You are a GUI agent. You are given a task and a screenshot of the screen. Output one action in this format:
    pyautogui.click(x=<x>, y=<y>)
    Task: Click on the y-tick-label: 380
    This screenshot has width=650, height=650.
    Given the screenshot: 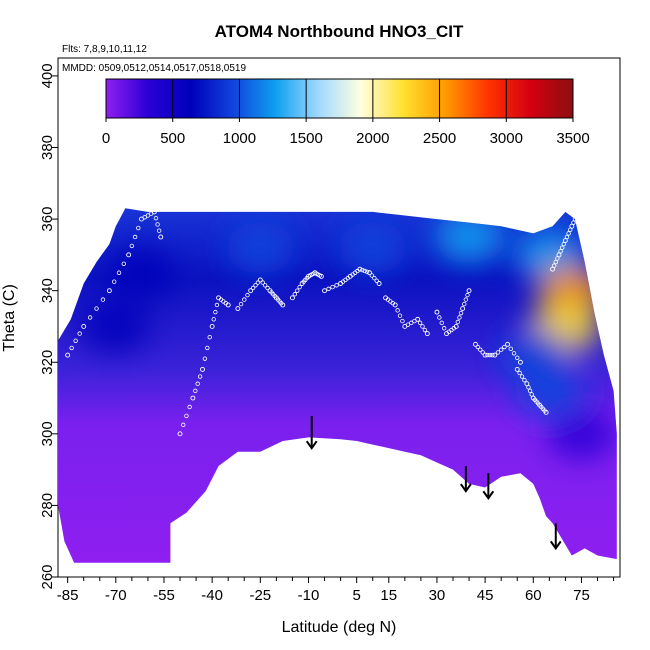 What is the action you would take?
    pyautogui.click(x=47, y=147)
    